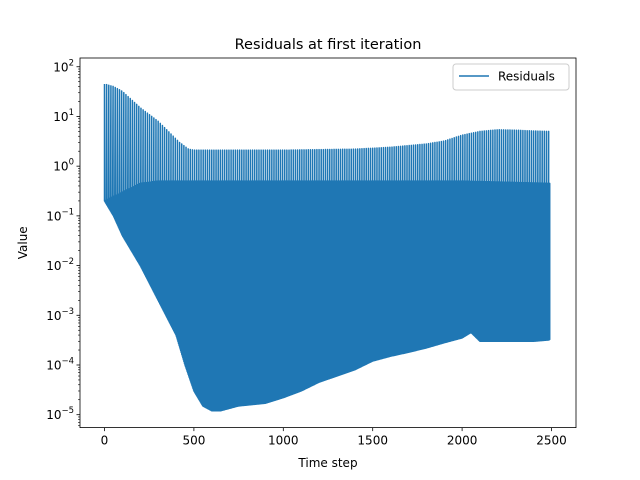  I want to click on x-tick-label: 0, so click(105, 441).